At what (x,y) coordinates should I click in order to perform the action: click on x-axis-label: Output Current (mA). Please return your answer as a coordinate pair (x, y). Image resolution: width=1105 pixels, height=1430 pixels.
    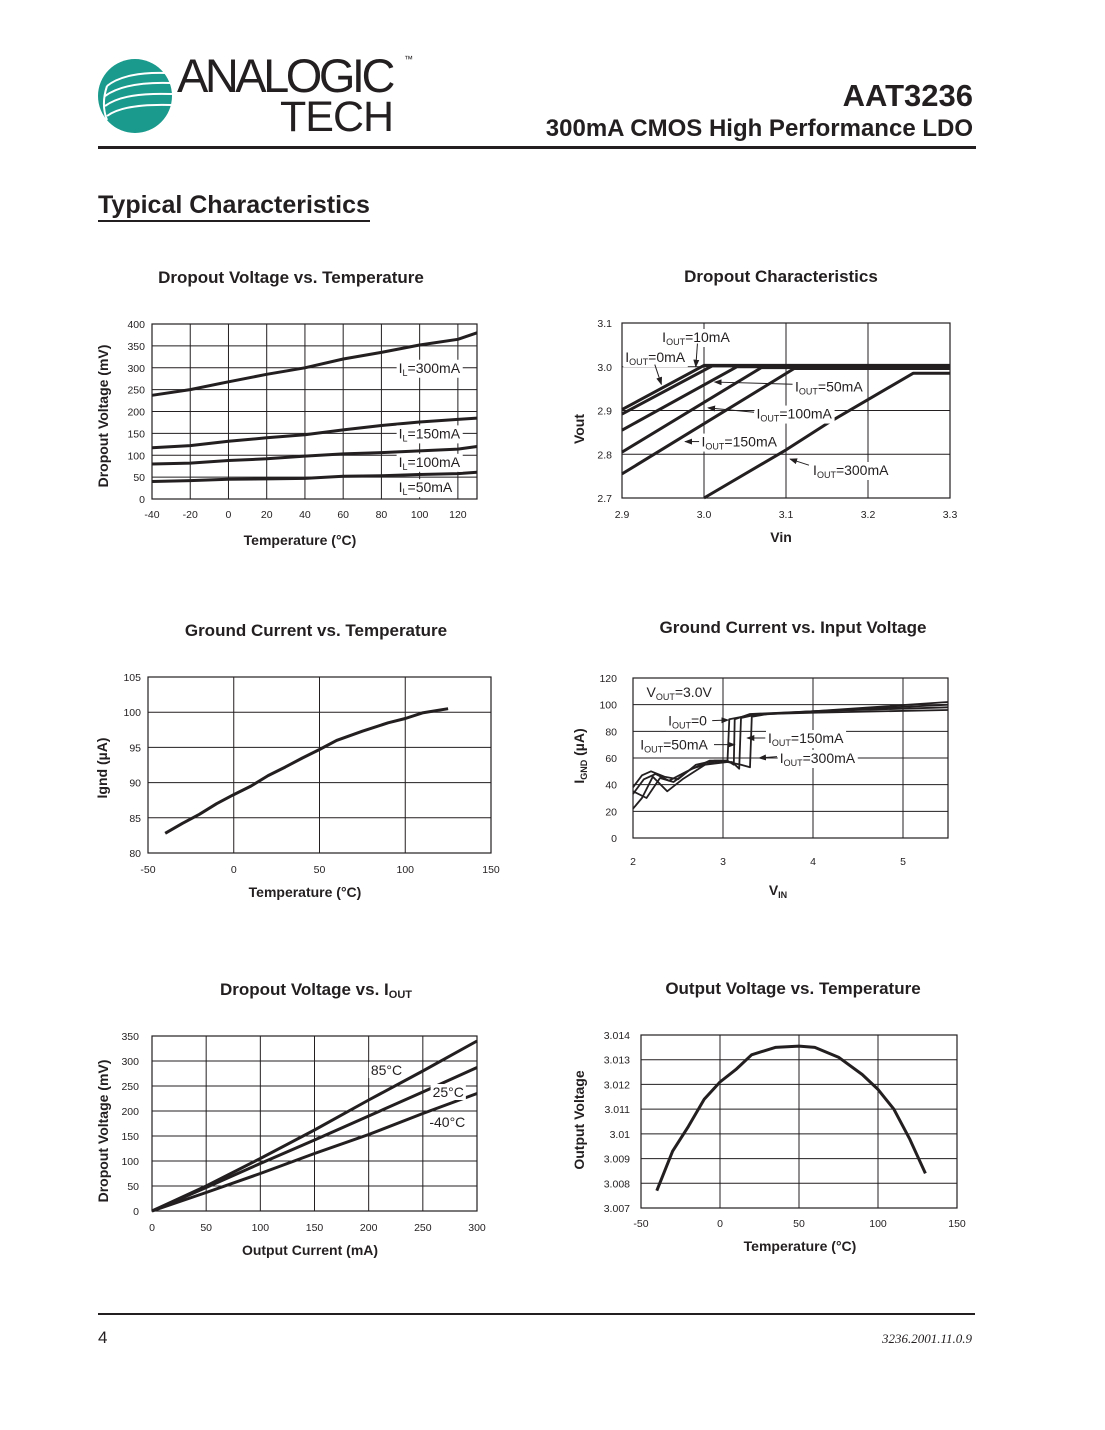
    Looking at the image, I should click on (310, 1250).